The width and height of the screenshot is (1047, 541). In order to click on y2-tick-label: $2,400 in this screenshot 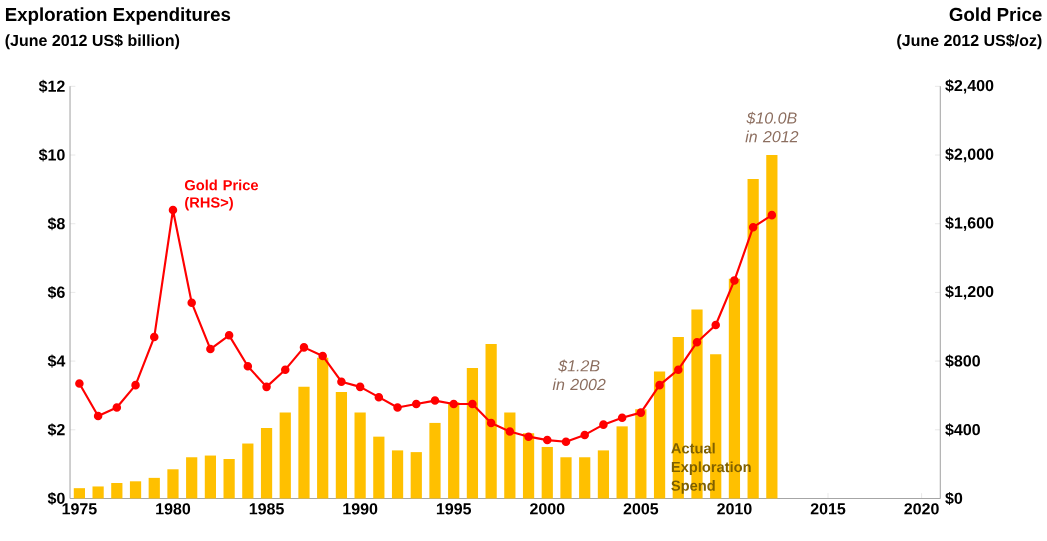, I will do `click(969, 86)`.